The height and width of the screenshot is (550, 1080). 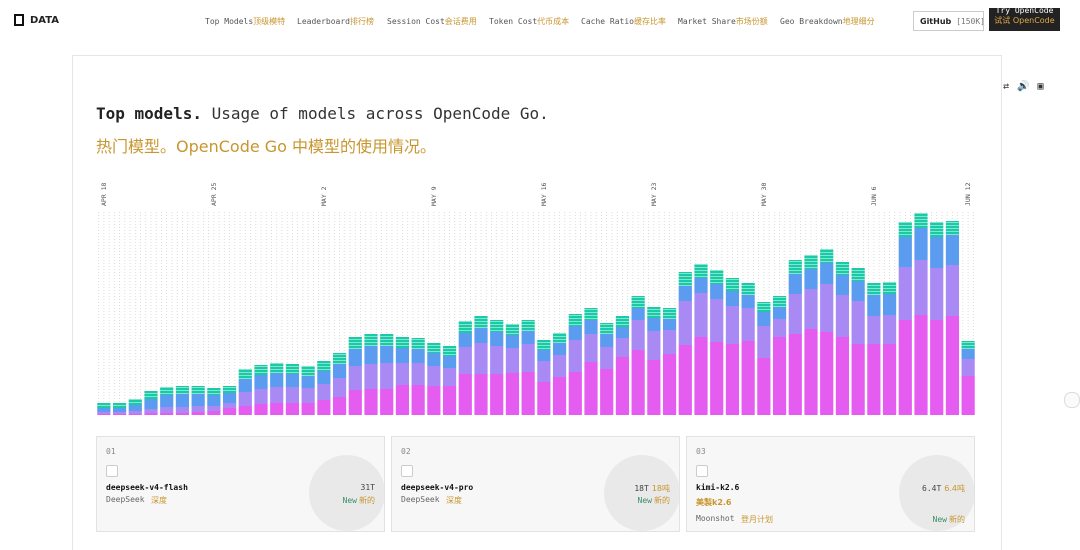 What do you see at coordinates (19, 20) in the screenshot?
I see `logo-icon` at bounding box center [19, 20].